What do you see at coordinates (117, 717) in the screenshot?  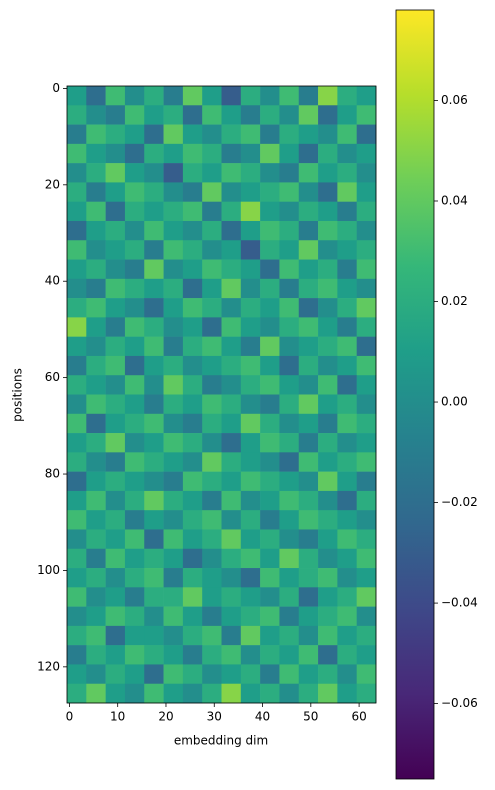 I see `x-tick-label: 10` at bounding box center [117, 717].